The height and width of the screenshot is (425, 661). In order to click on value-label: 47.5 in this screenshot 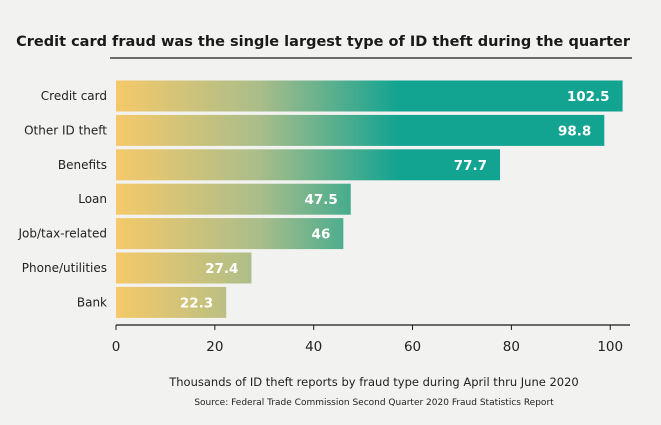, I will do `click(320, 200)`.